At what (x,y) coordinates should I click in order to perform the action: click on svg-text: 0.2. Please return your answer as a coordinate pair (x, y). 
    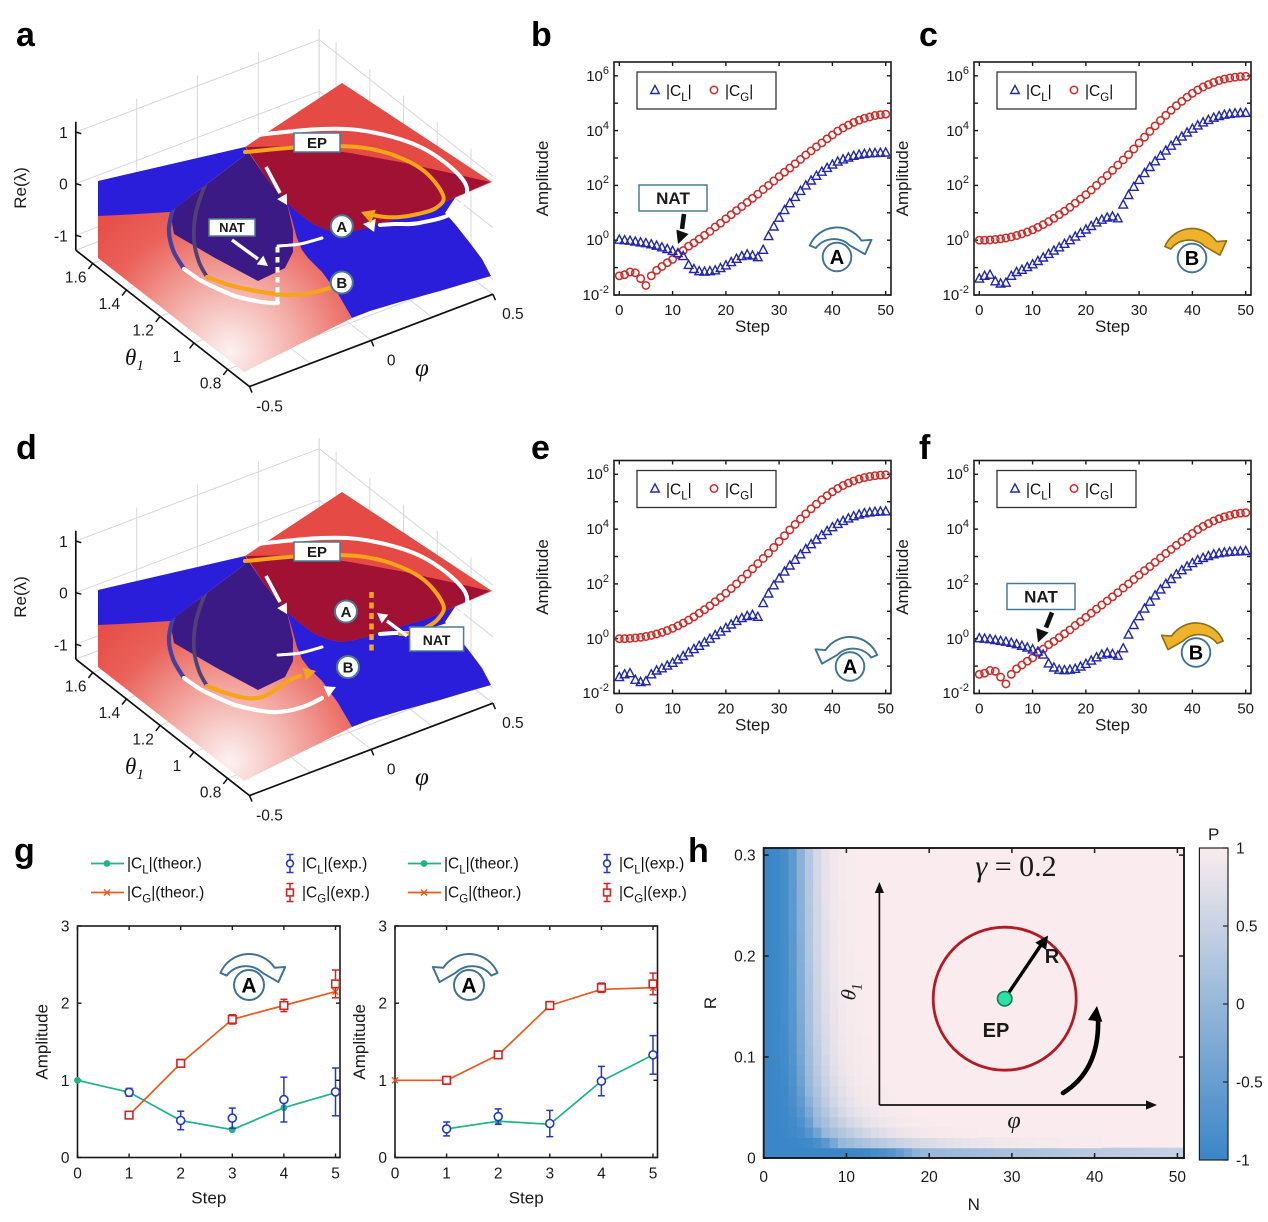
    Looking at the image, I should click on (745, 957).